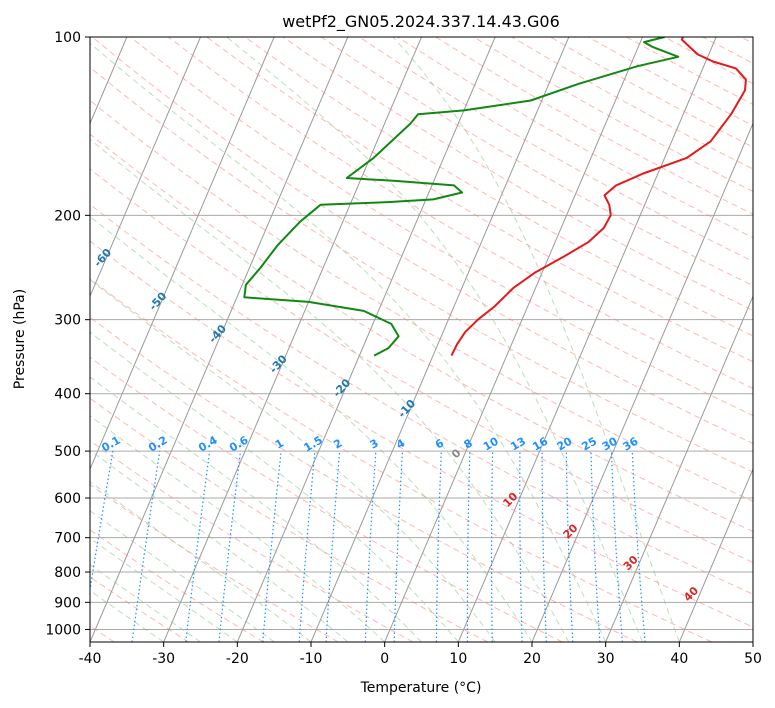  I want to click on x-tick-label: 10, so click(458, 659).